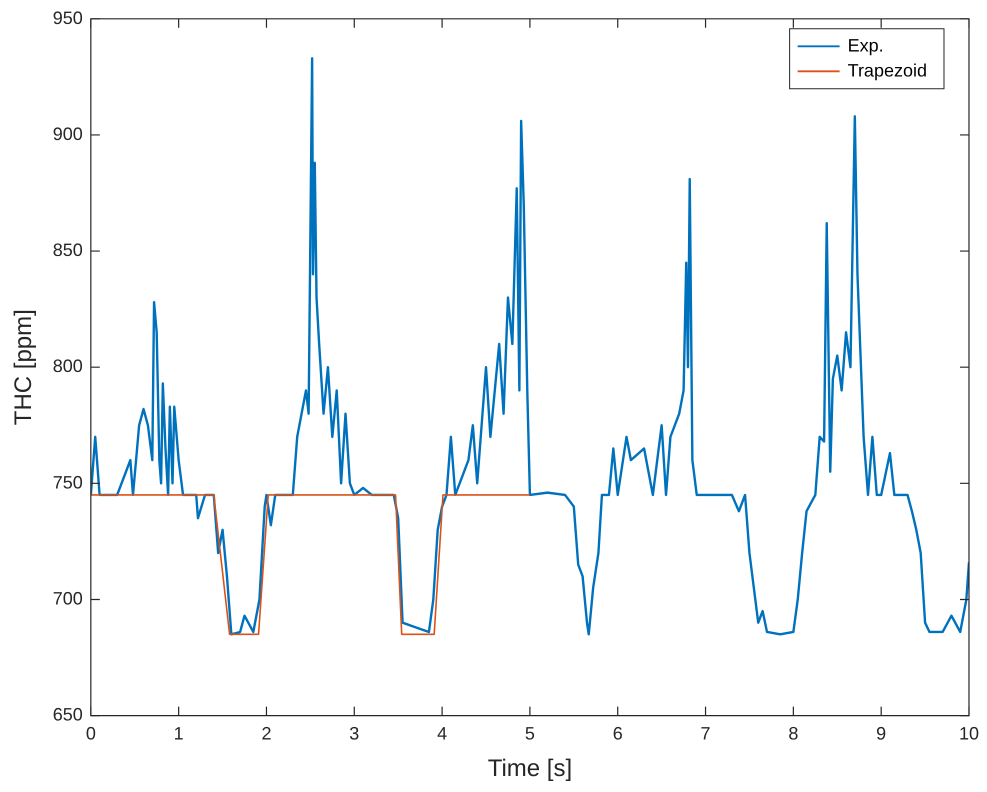 Image resolution: width=987 pixels, height=792 pixels. What do you see at coordinates (793, 733) in the screenshot?
I see `x-tick-label: 8` at bounding box center [793, 733].